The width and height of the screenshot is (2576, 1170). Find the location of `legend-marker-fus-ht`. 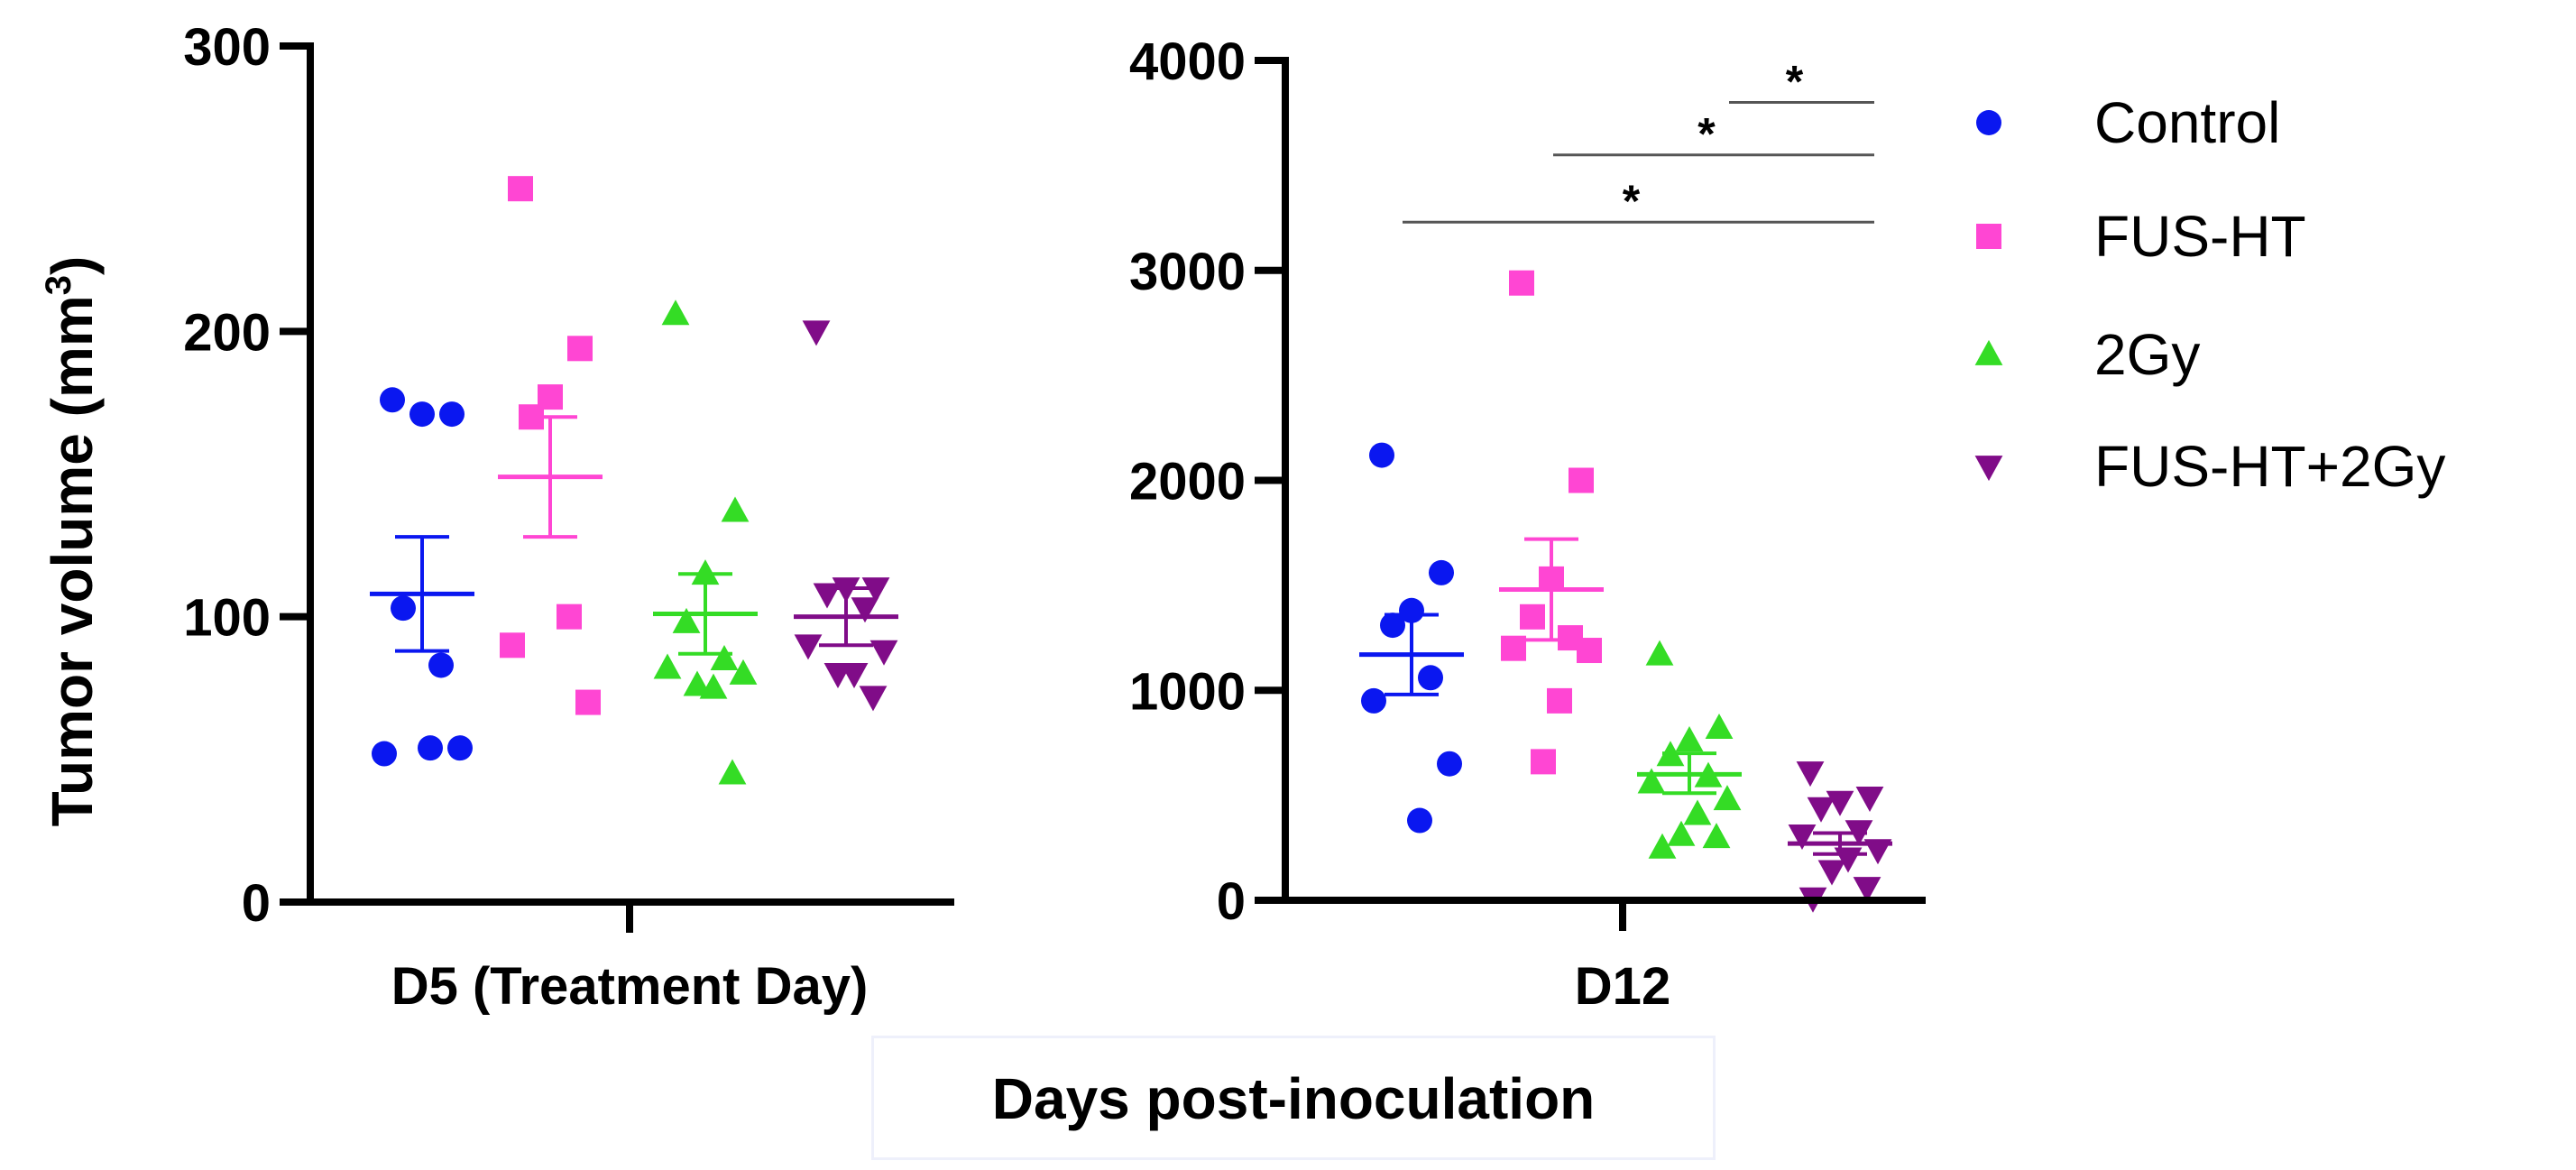

legend-marker-fus-ht is located at coordinates (1988, 236).